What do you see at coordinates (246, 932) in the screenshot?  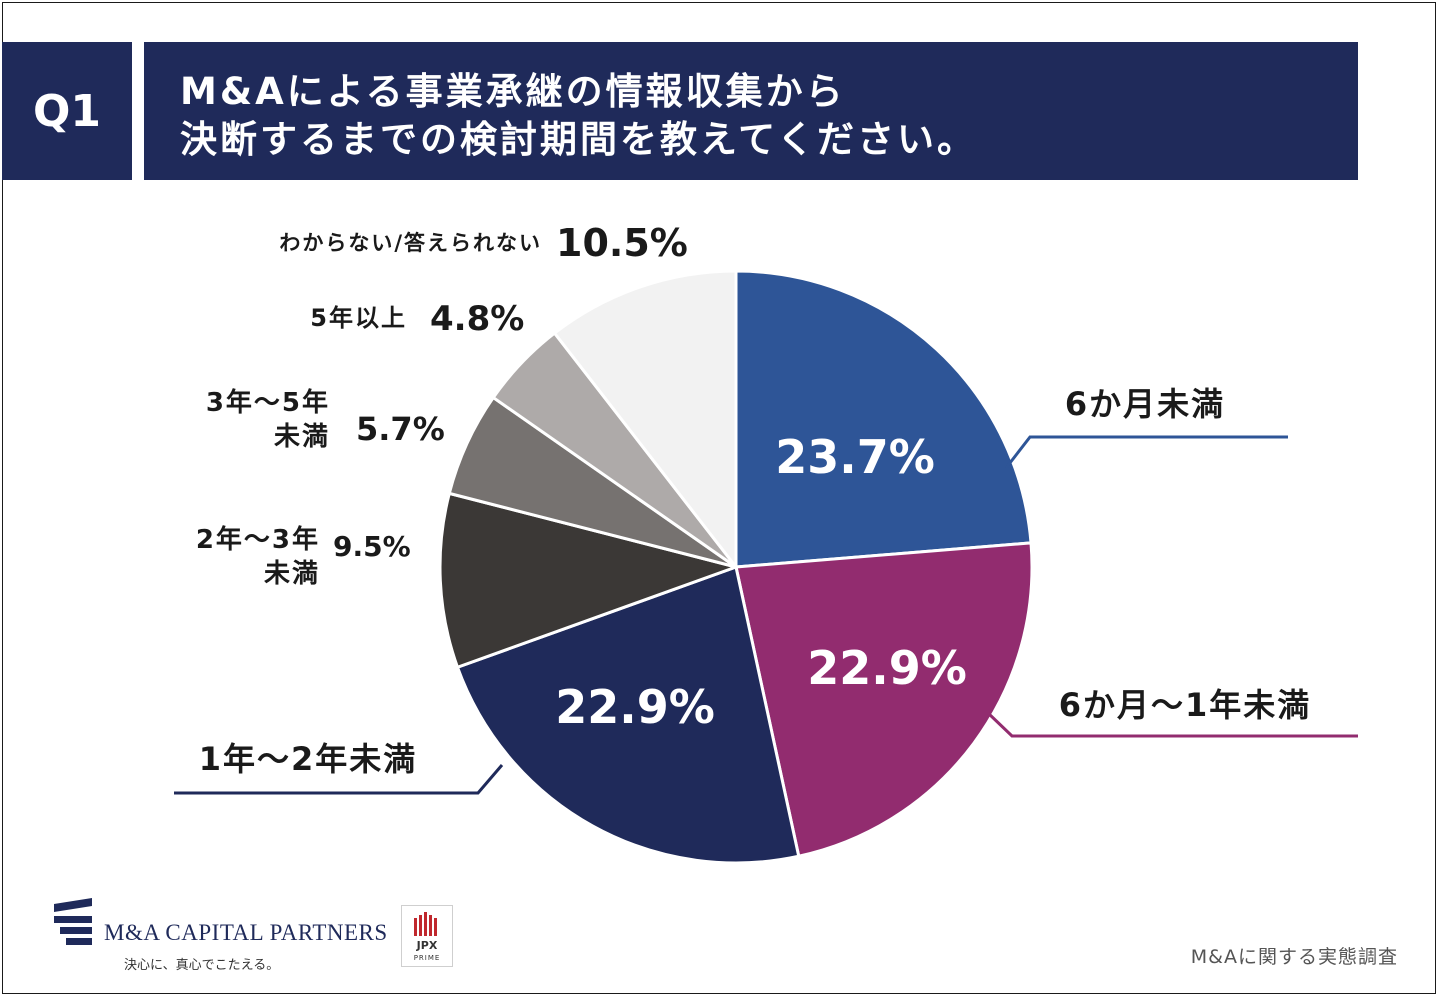 I see `company-name: M&A CAPITAL PARTNERS` at bounding box center [246, 932].